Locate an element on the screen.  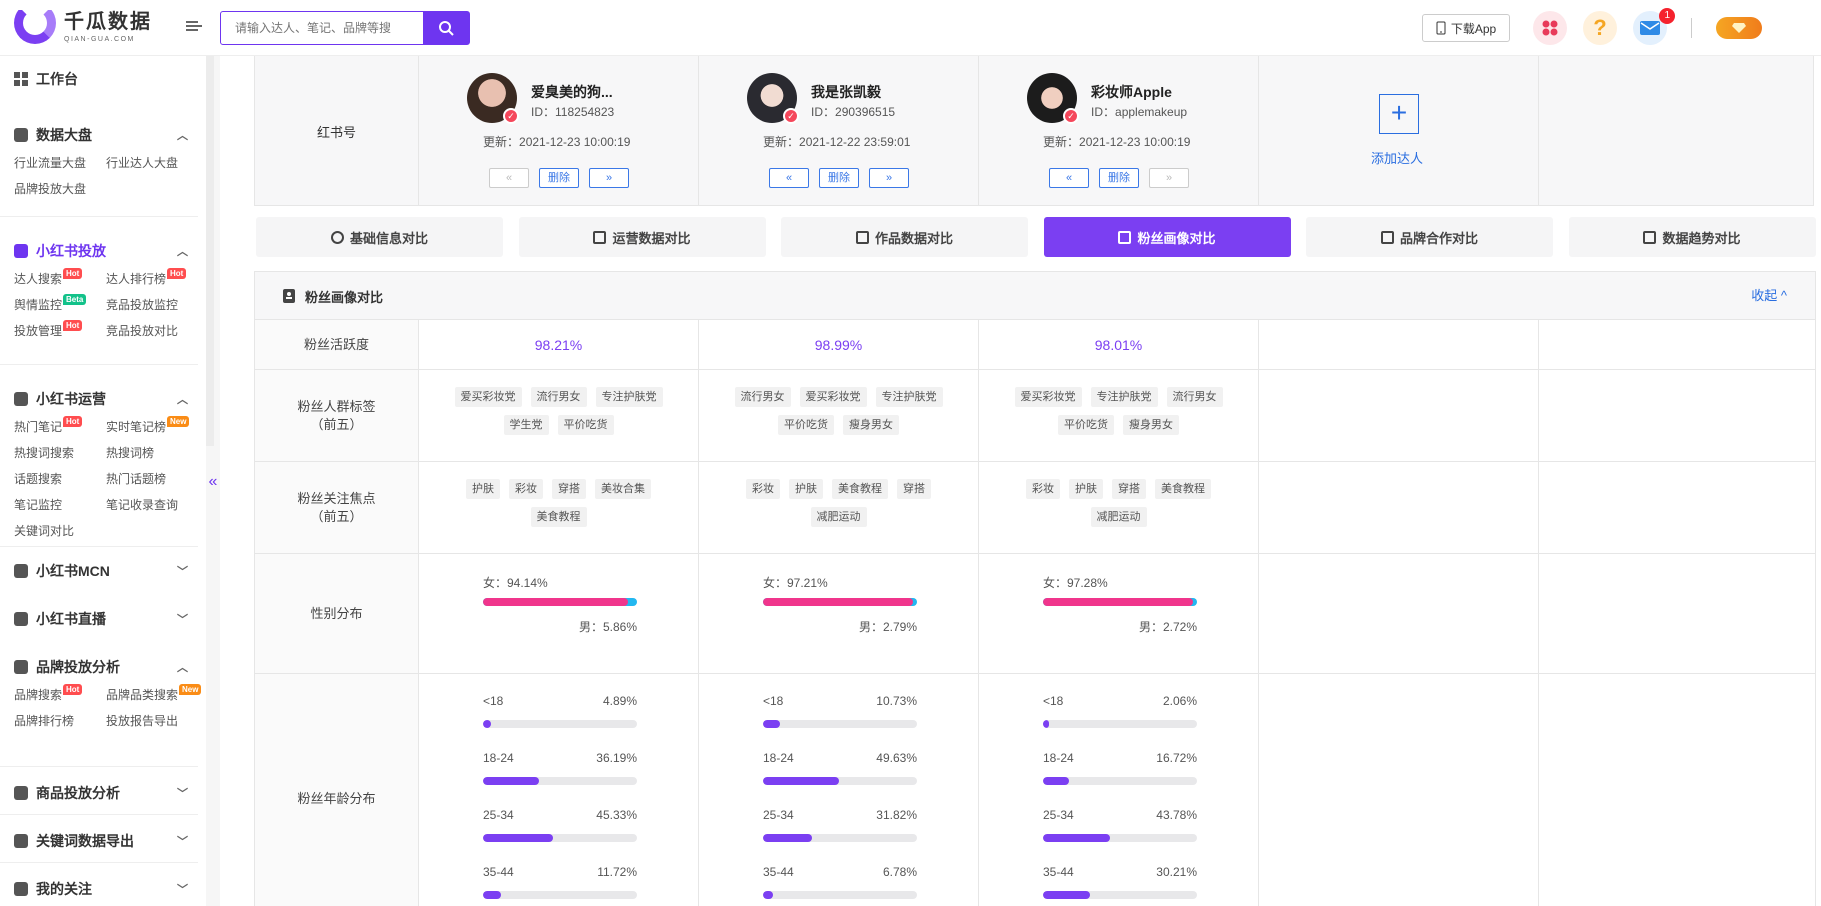
download-app-button: 下载App is located at coordinates (1466, 28).